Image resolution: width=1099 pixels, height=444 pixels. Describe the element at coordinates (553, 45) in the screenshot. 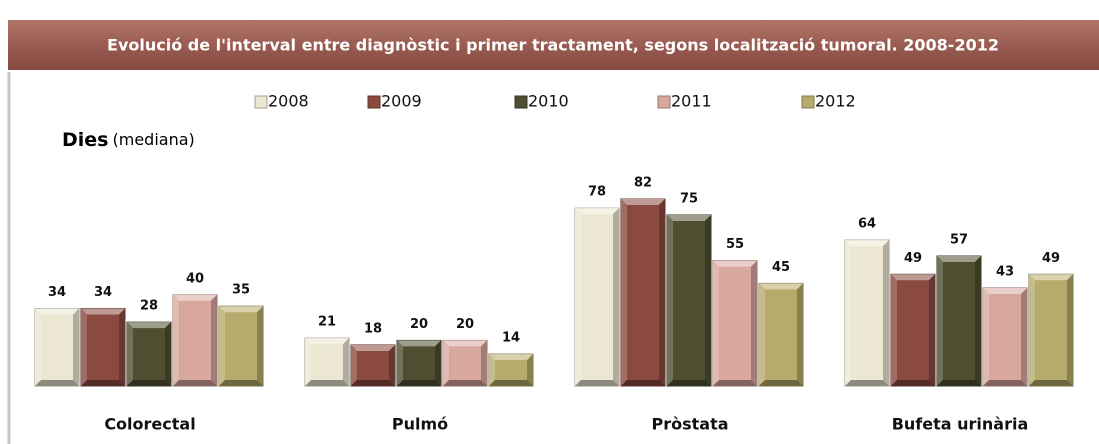

I see `title-banner` at that location.